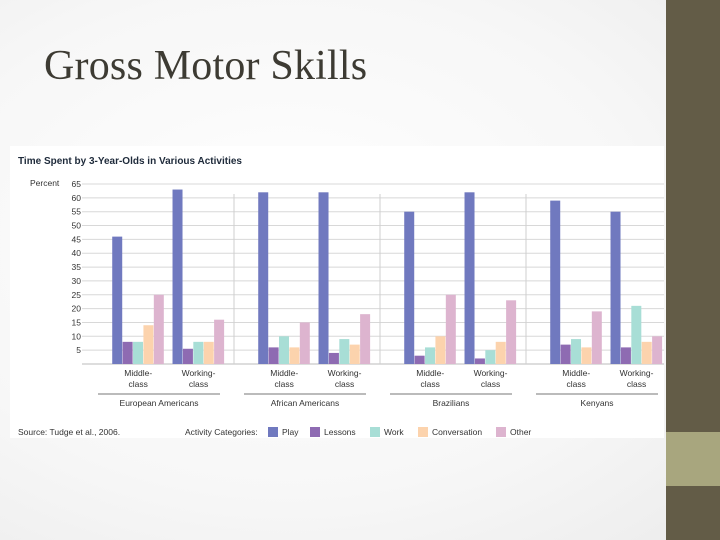 This screenshot has height=540, width=720. What do you see at coordinates (77, 184) in the screenshot?
I see `y-tick-label: 65` at bounding box center [77, 184].